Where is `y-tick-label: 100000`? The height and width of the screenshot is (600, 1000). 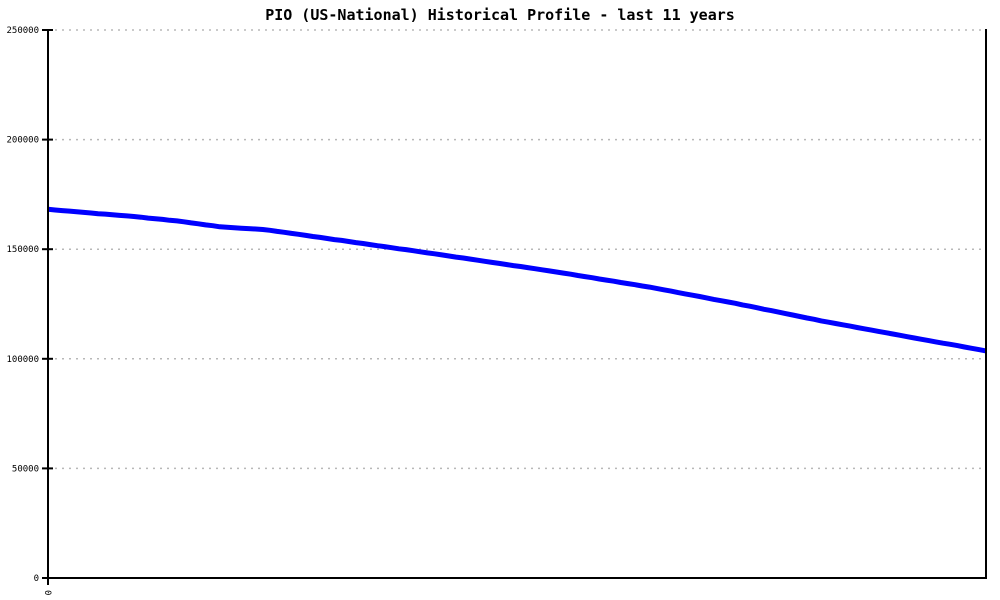
y-tick-label: 100000 is located at coordinates (22, 360).